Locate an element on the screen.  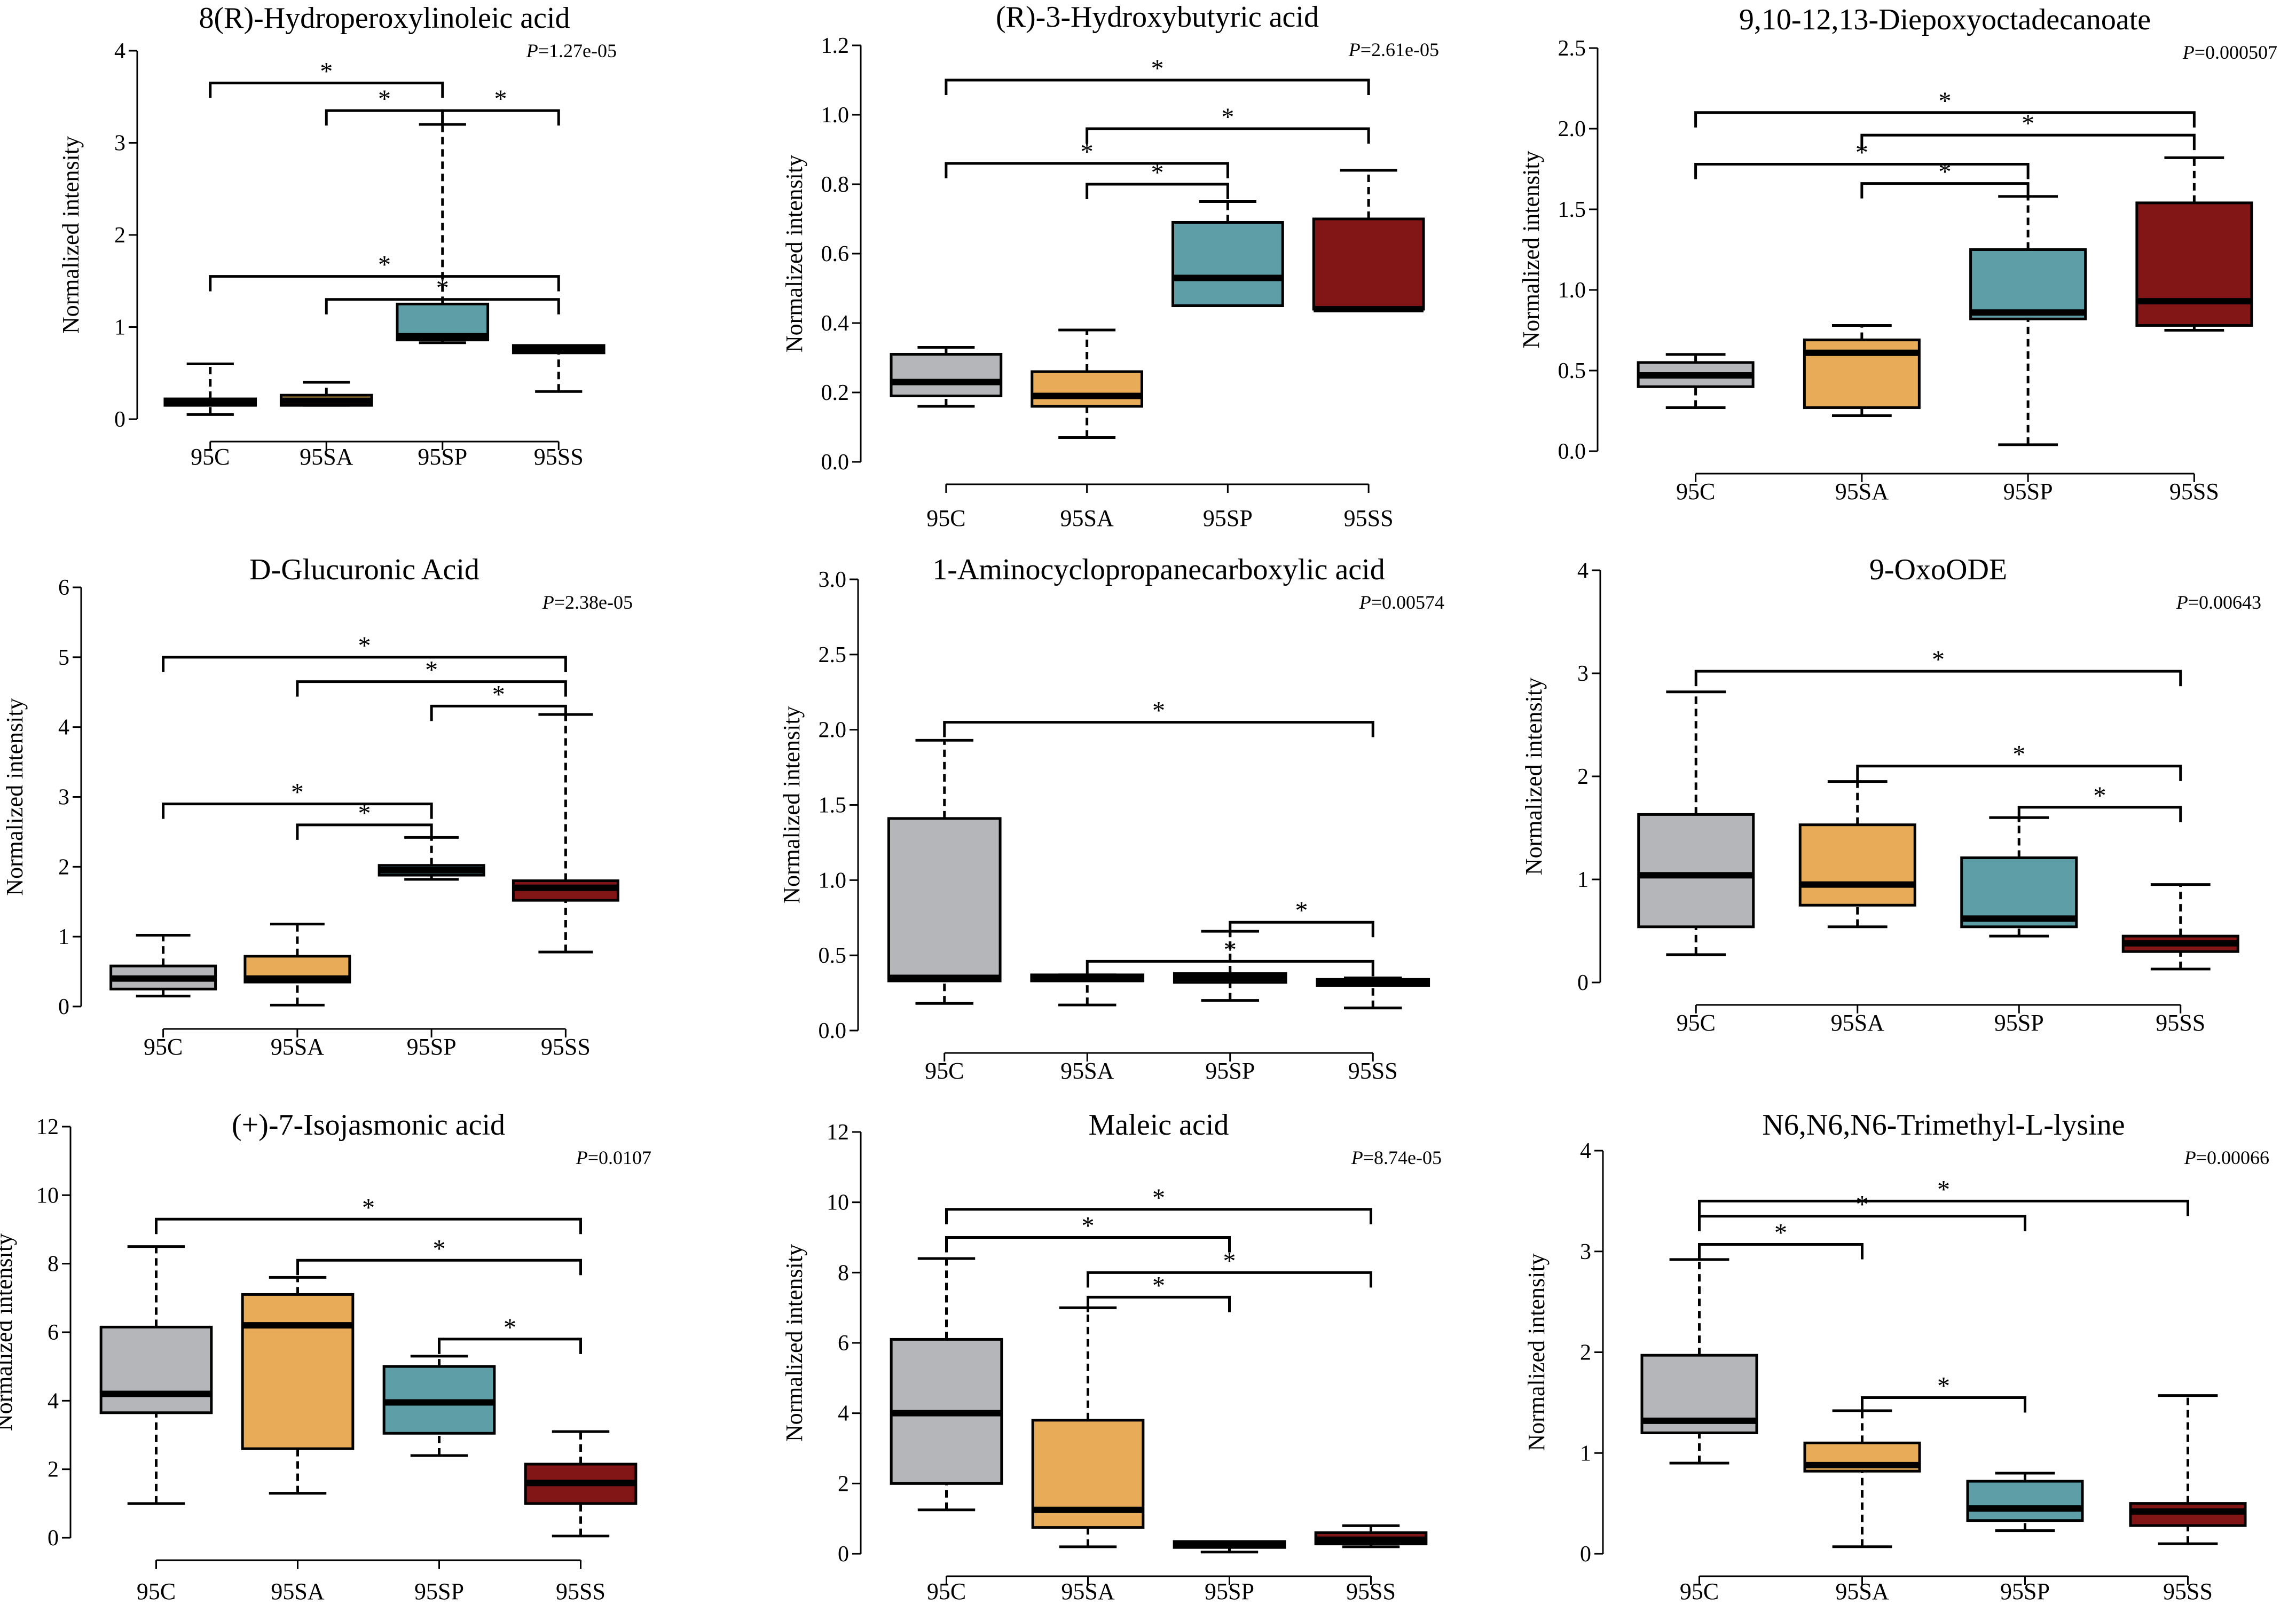
p-value: P=2.38e-05 is located at coordinates (587, 603).